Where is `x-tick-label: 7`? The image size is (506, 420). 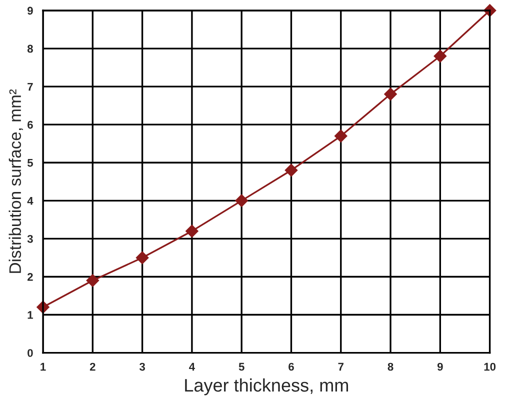
x-tick-label: 7 is located at coordinates (341, 366).